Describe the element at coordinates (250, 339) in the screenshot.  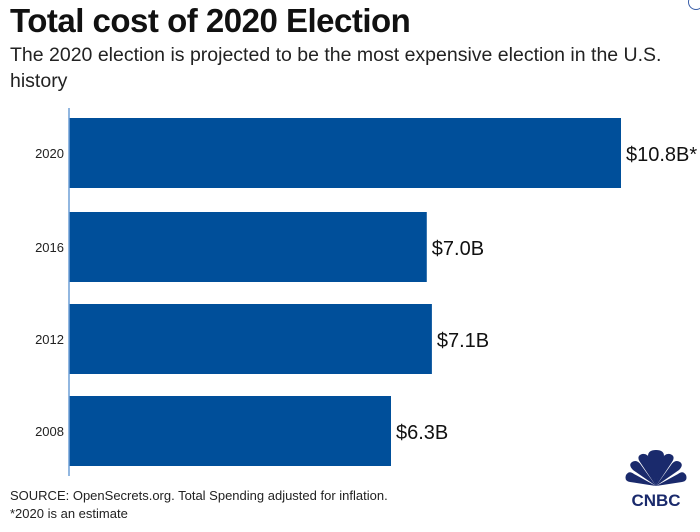
I see `bar-2012` at that location.